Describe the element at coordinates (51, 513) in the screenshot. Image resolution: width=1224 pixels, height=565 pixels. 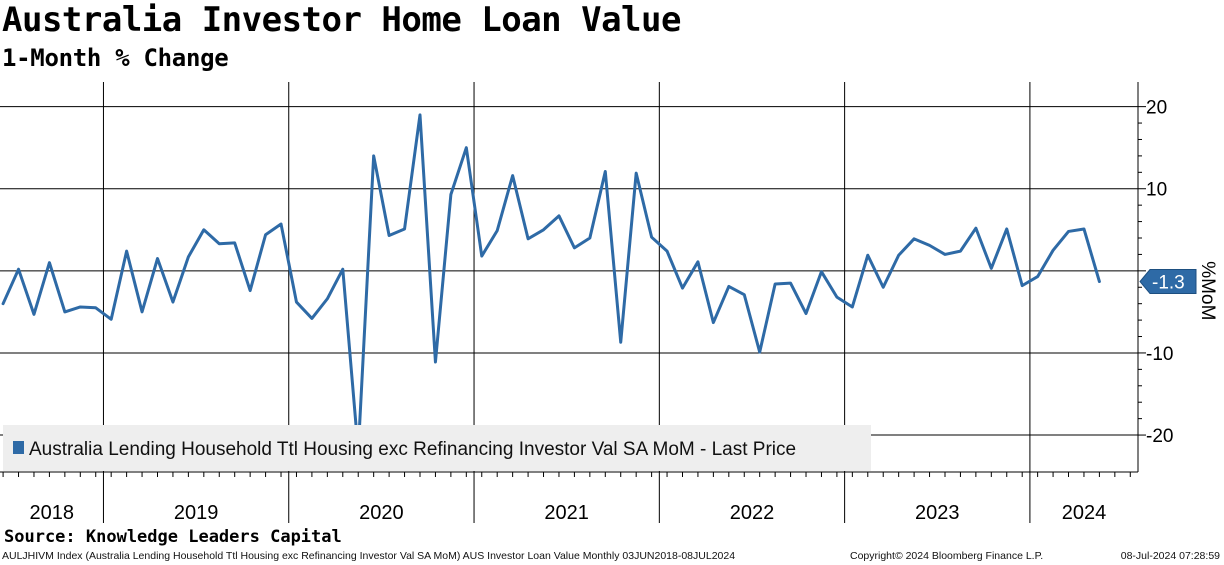
I see `x-tick-label: 2018` at that location.